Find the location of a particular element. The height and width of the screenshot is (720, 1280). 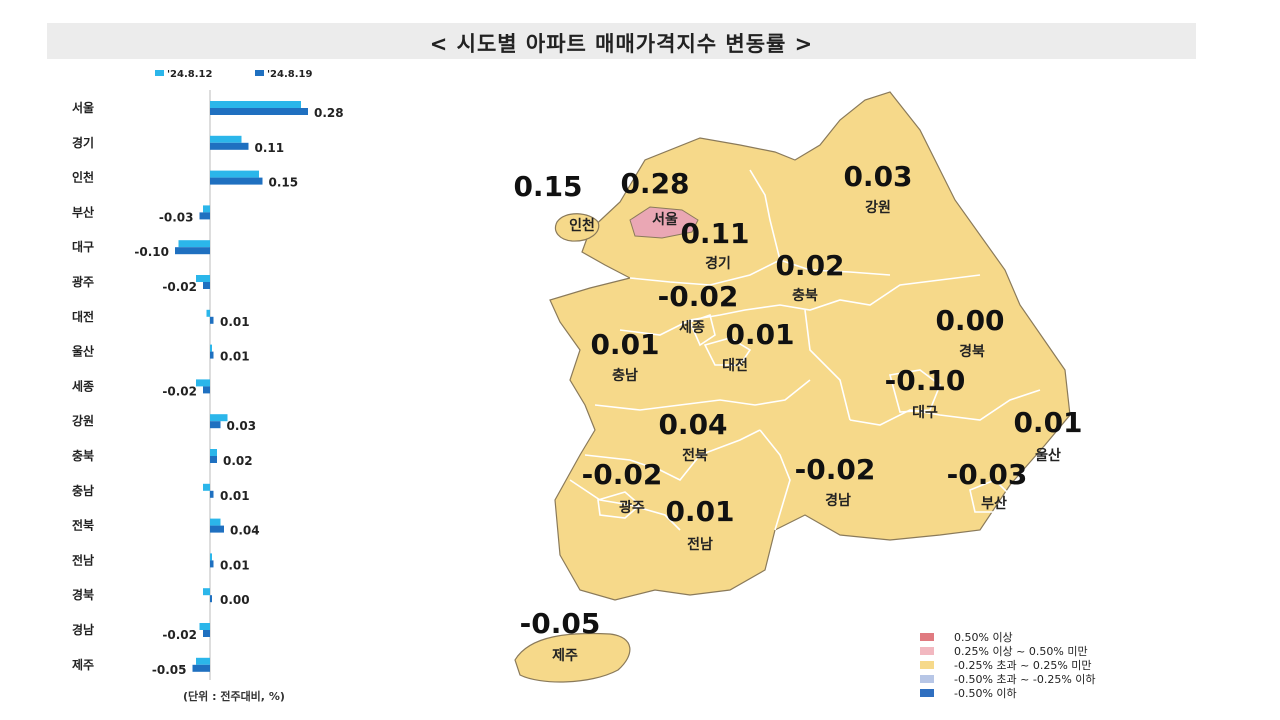

map-region-name: 충남 is located at coordinates (625, 375).